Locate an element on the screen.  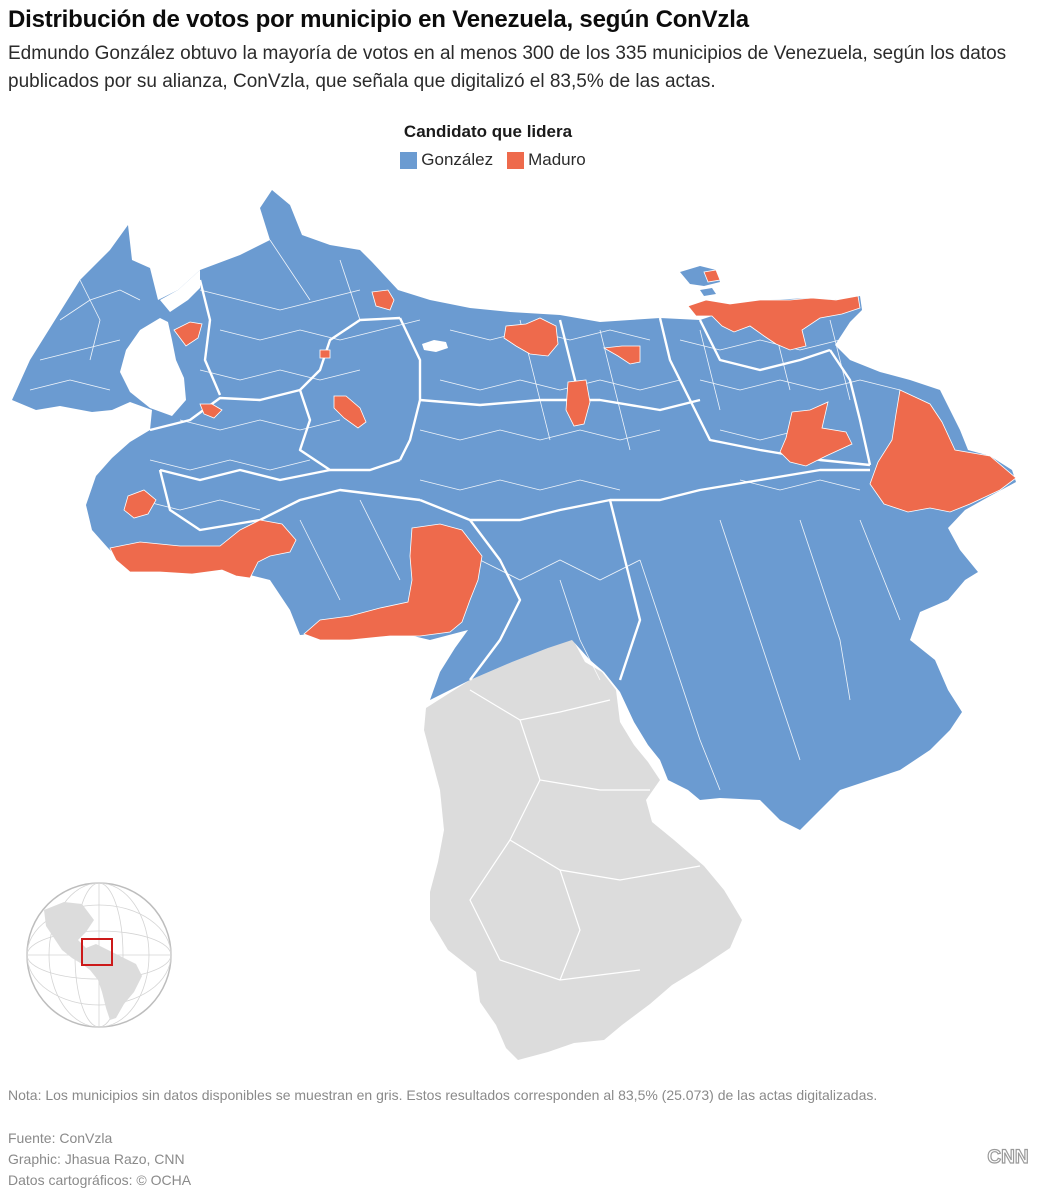
legend-swatch-maduro is located at coordinates (516, 160).